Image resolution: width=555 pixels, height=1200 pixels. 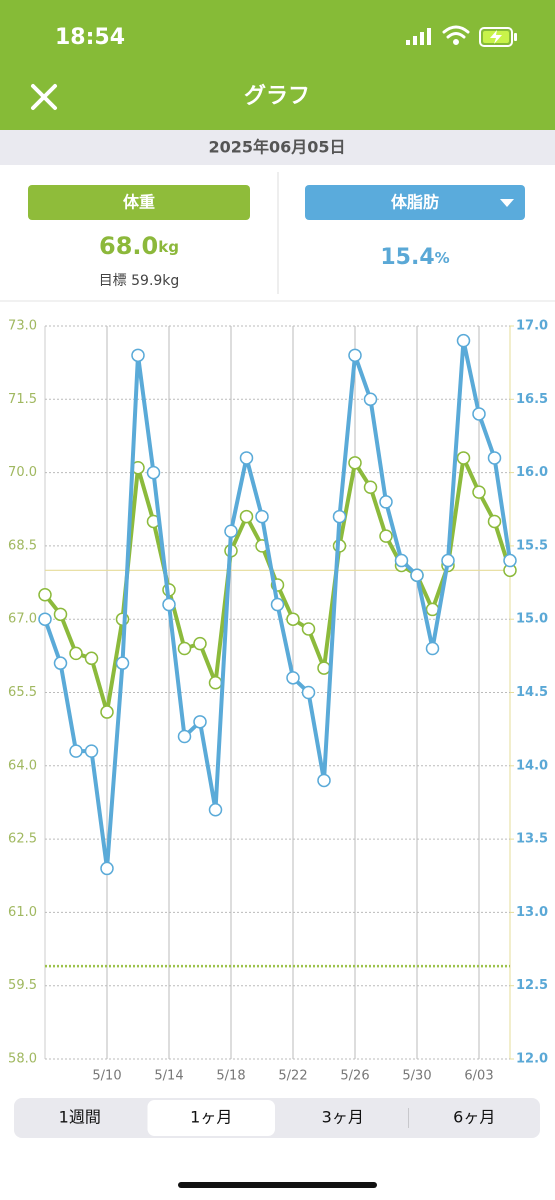 What do you see at coordinates (532, 619) in the screenshot?
I see `y2-tick-label: 15.0` at bounding box center [532, 619].